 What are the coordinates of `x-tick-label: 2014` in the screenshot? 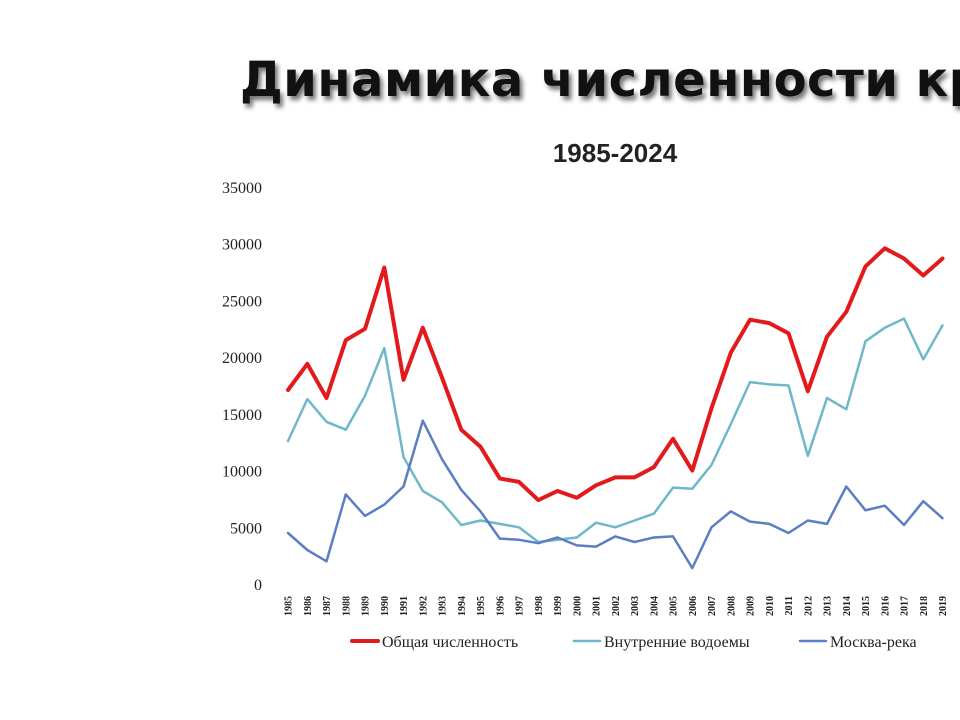 It's located at (847, 606).